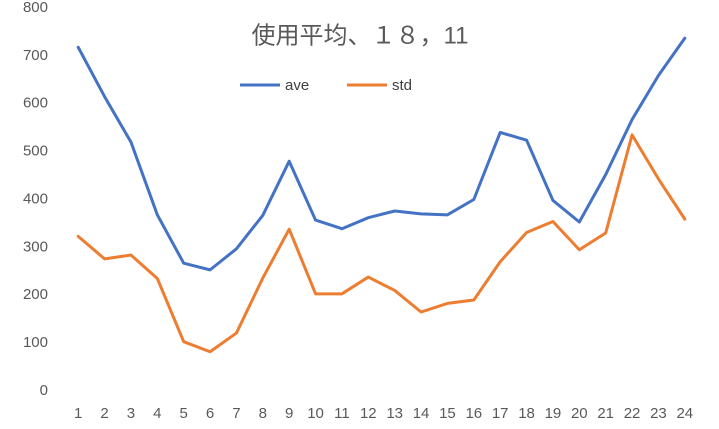  What do you see at coordinates (236, 413) in the screenshot?
I see `x-tick-label: 7` at bounding box center [236, 413].